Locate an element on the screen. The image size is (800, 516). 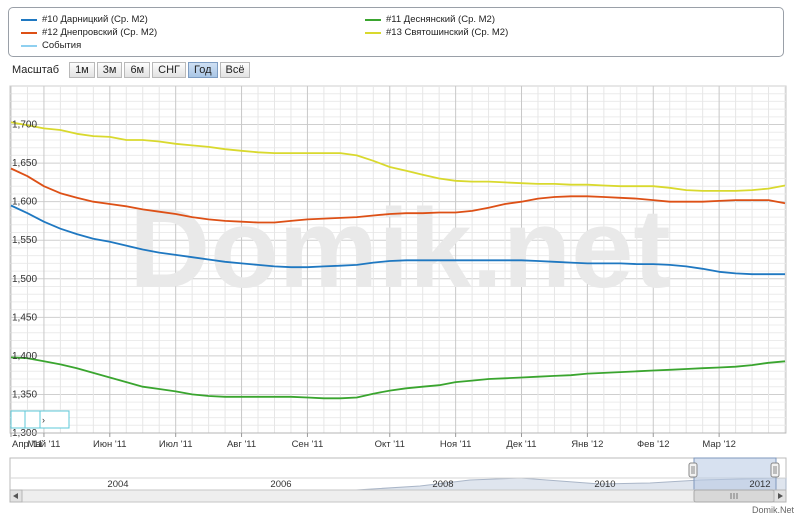
navigator-year-label: 2004 is located at coordinates (117, 484).